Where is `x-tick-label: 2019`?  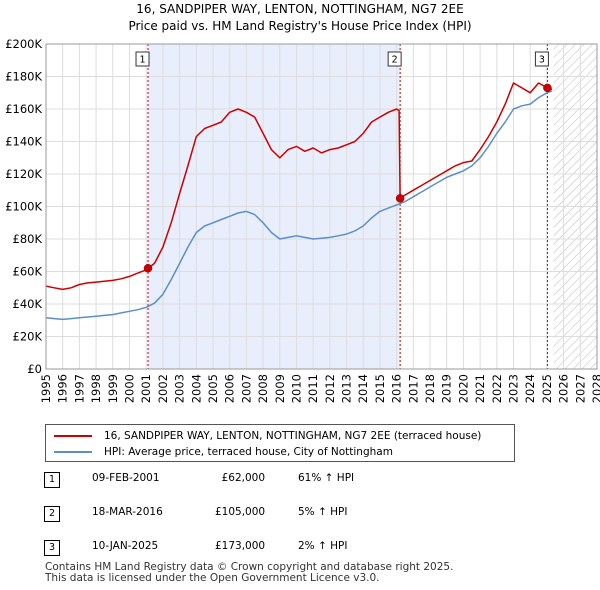 x-tick-label: 2019 is located at coordinates (447, 388).